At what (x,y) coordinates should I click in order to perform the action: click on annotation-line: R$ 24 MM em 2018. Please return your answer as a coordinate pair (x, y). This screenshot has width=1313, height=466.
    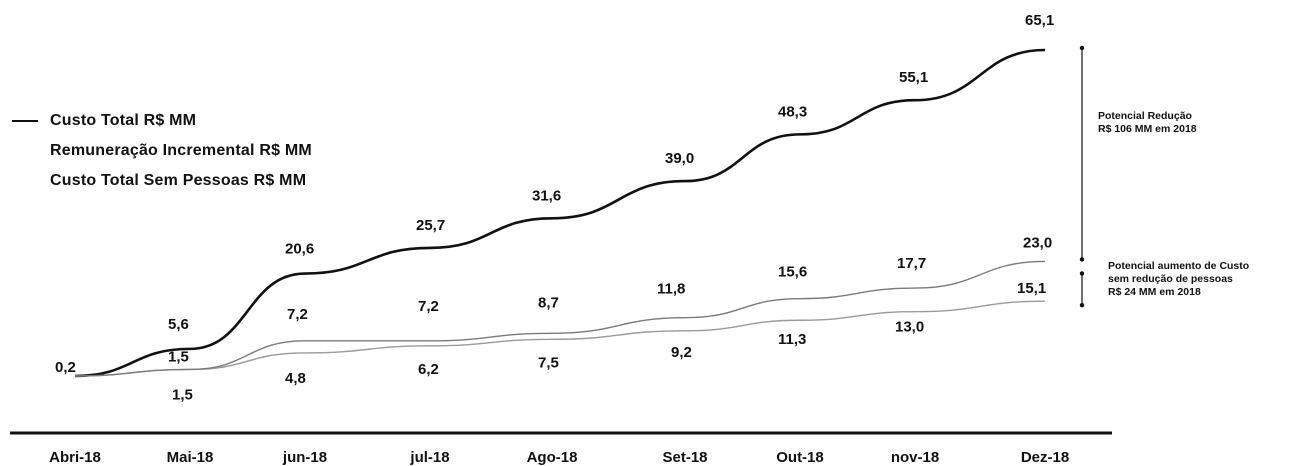
    Looking at the image, I should click on (1154, 292).